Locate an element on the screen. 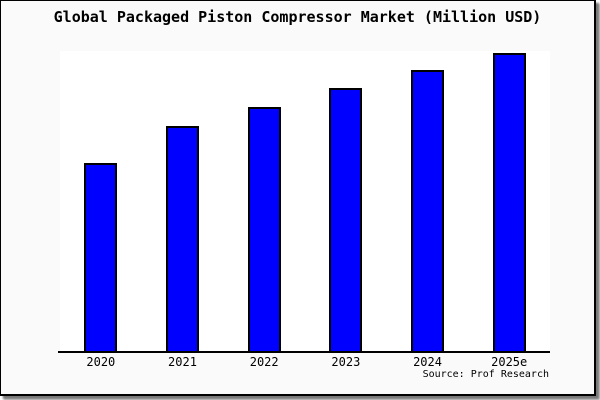 The image size is (600, 400). source-note: Source: Prof Research is located at coordinates (485, 374).